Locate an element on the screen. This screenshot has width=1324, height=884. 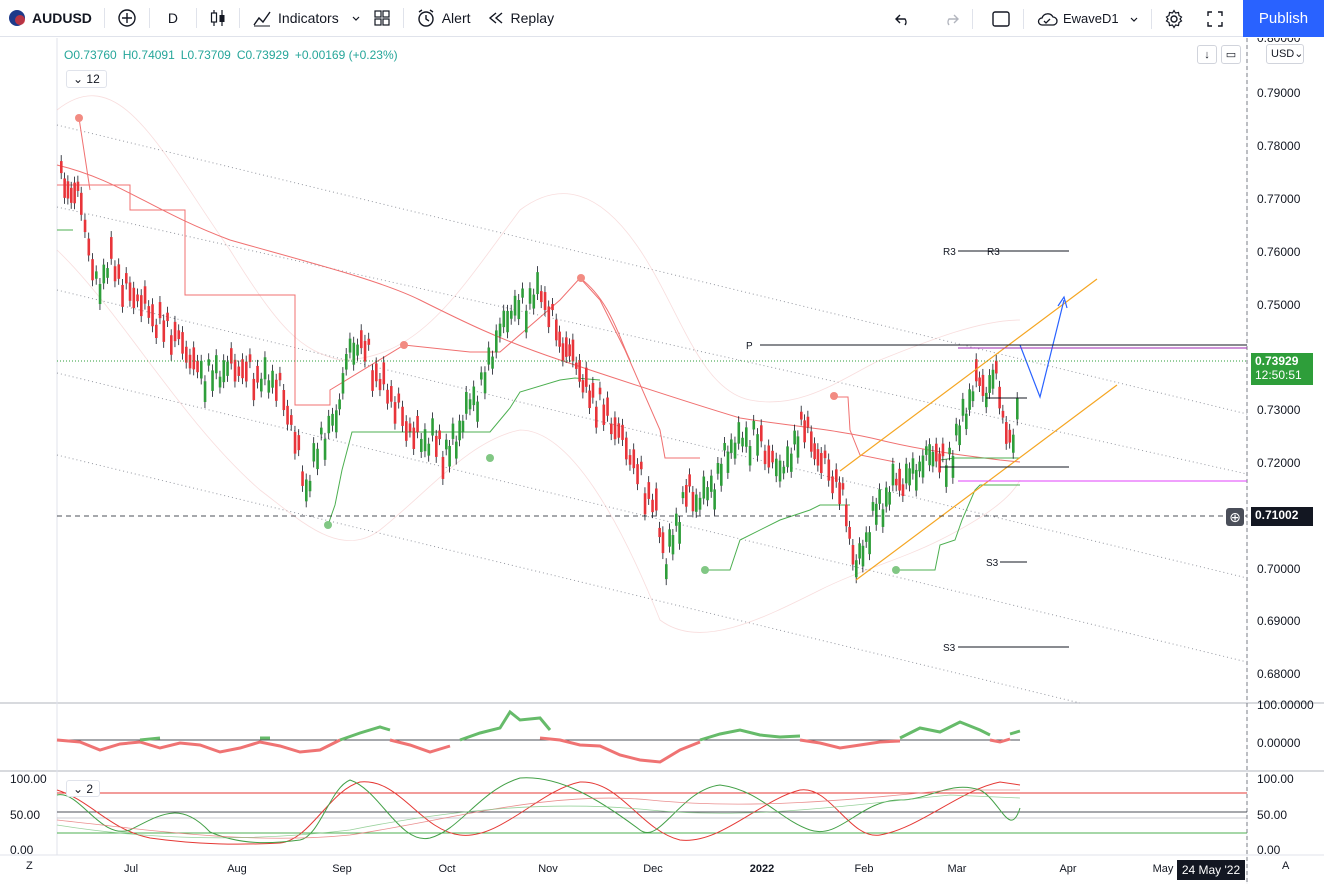
forecast-path is located at coordinates (1043, 347).